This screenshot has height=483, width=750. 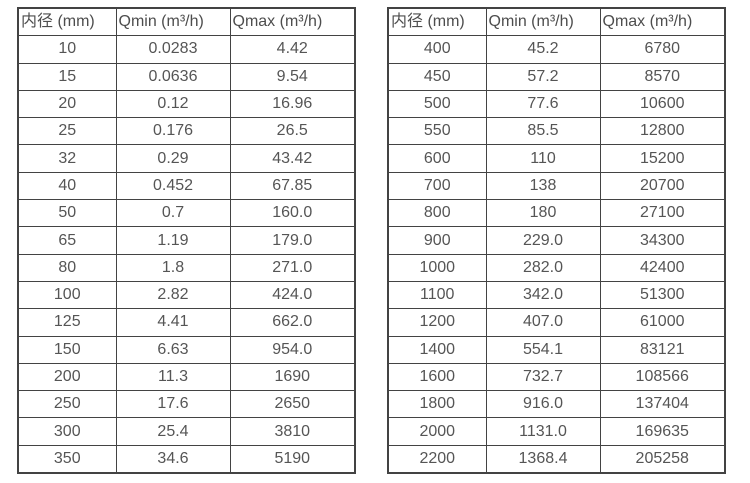 I want to click on table-cell: 160.0, so click(x=292, y=213).